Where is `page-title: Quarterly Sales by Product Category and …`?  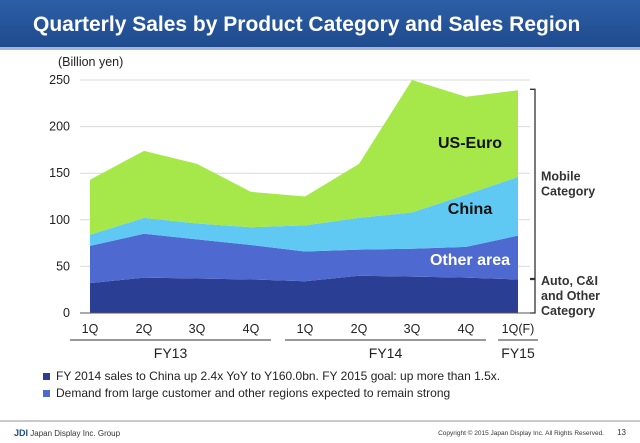 page-title: Quarterly Sales by Product Category and … is located at coordinates (320, 25).